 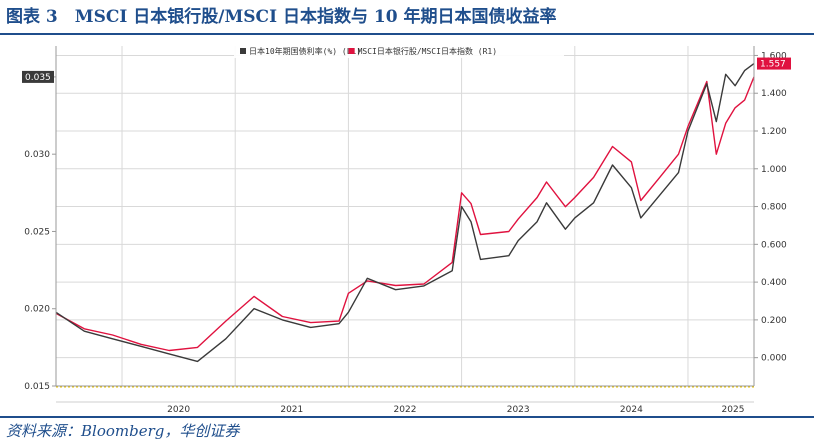 I want to click on left-tick-label: 0.020, so click(x=37, y=310).